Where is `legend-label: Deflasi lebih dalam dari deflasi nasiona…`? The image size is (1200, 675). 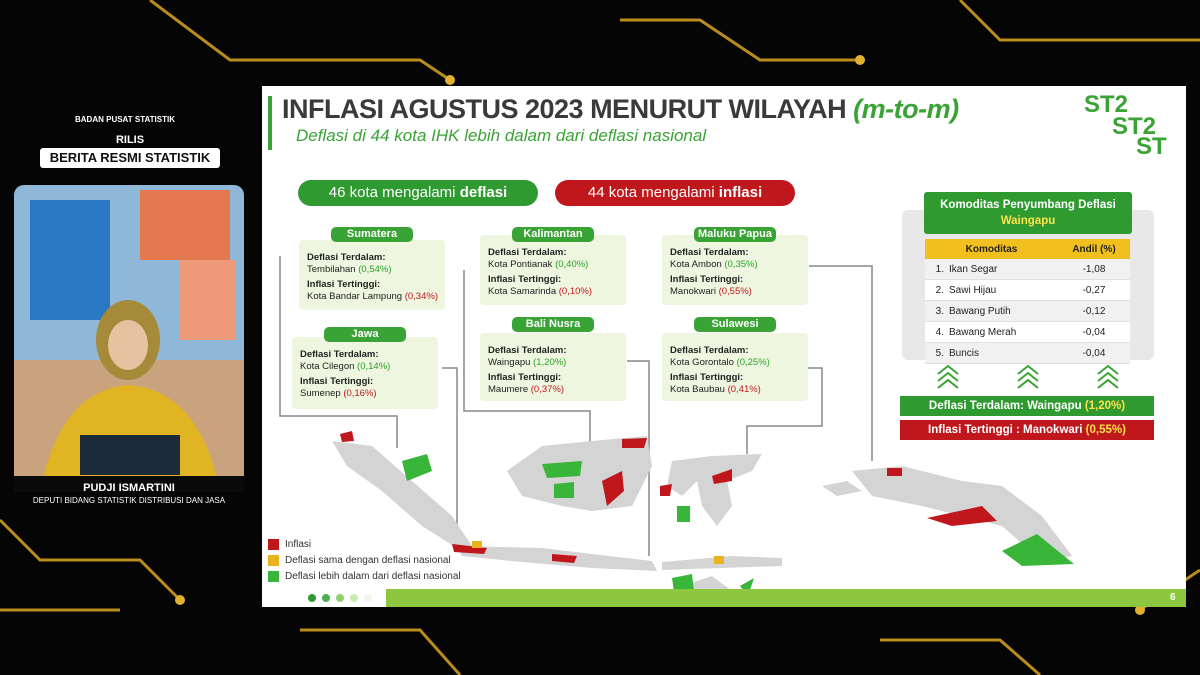
legend-label: Deflasi lebih dalam dari deflasi nasiona… is located at coordinates (373, 577).